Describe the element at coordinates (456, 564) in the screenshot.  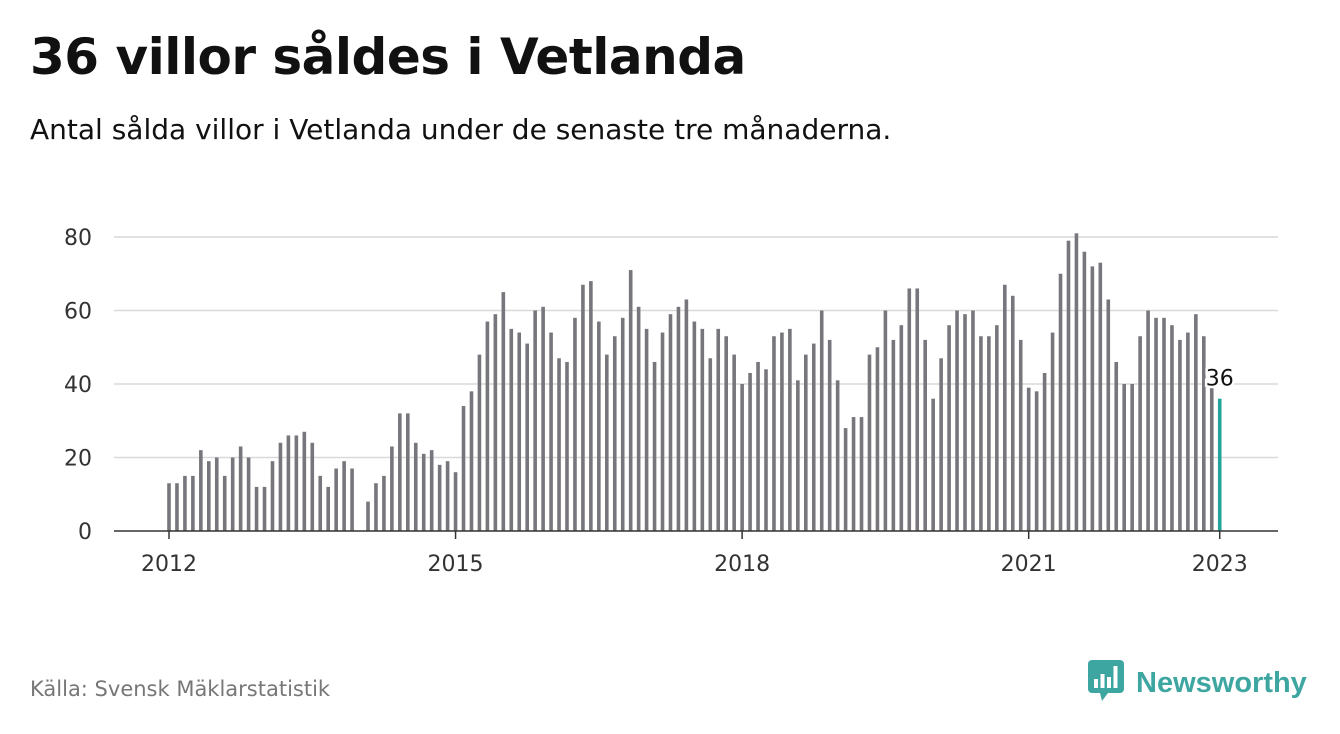
I see `x-tick-label: 2015` at that location.